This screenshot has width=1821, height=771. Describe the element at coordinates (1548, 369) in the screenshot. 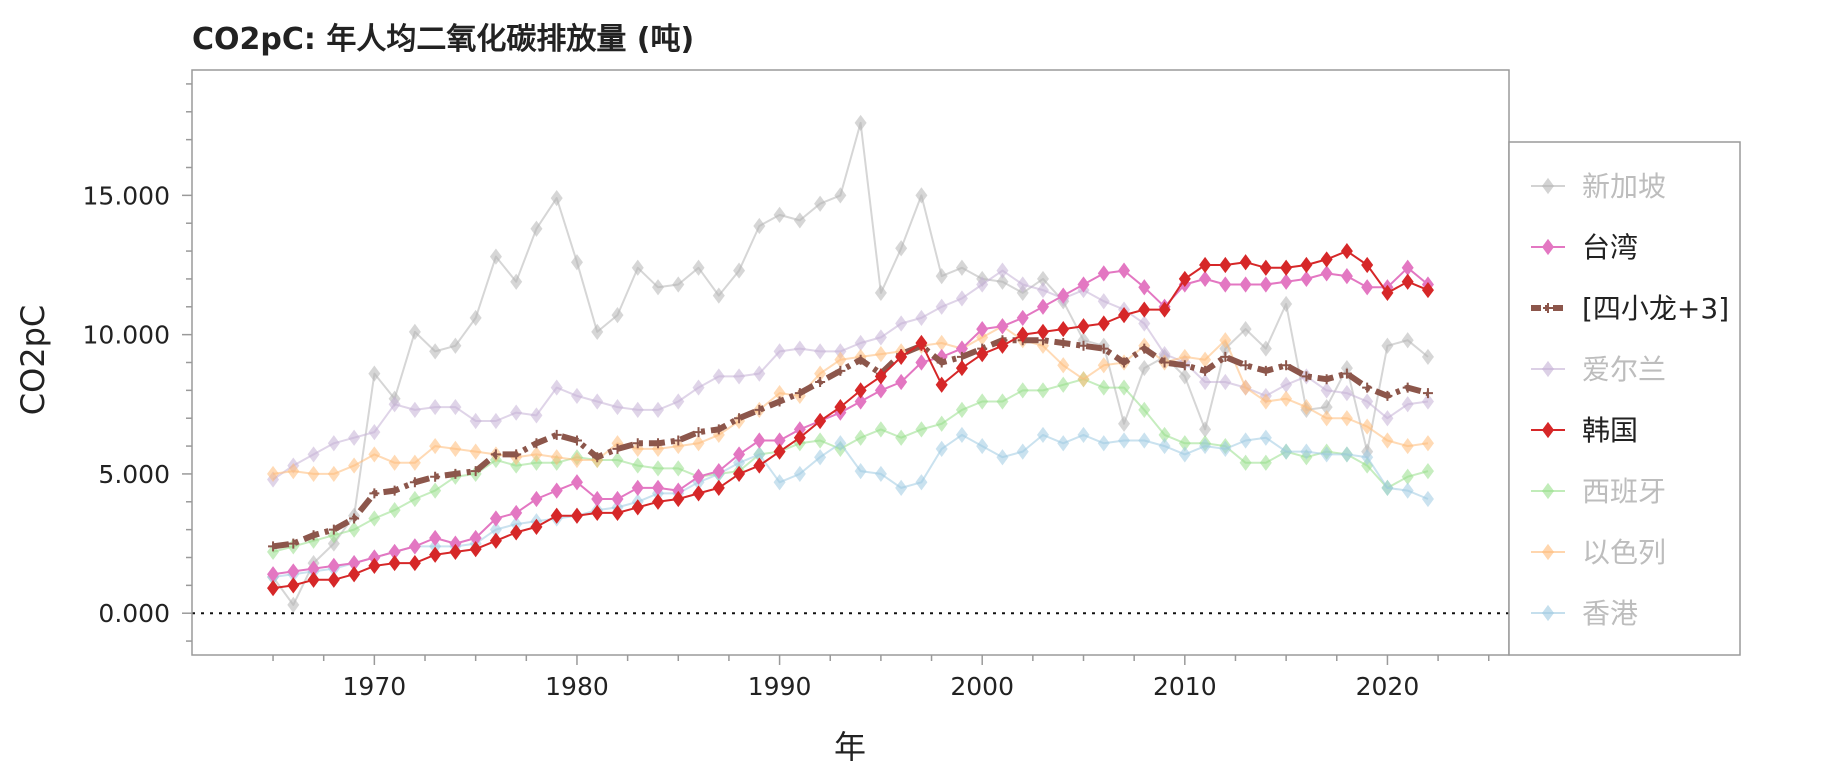

I see `legend-marker` at that location.